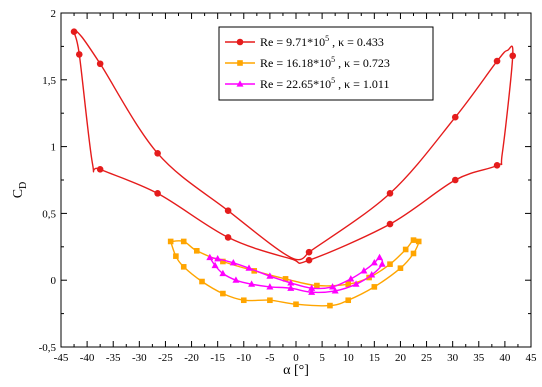  What do you see at coordinates (139, 358) in the screenshot?
I see `x-tick-label: -30` at bounding box center [139, 358].